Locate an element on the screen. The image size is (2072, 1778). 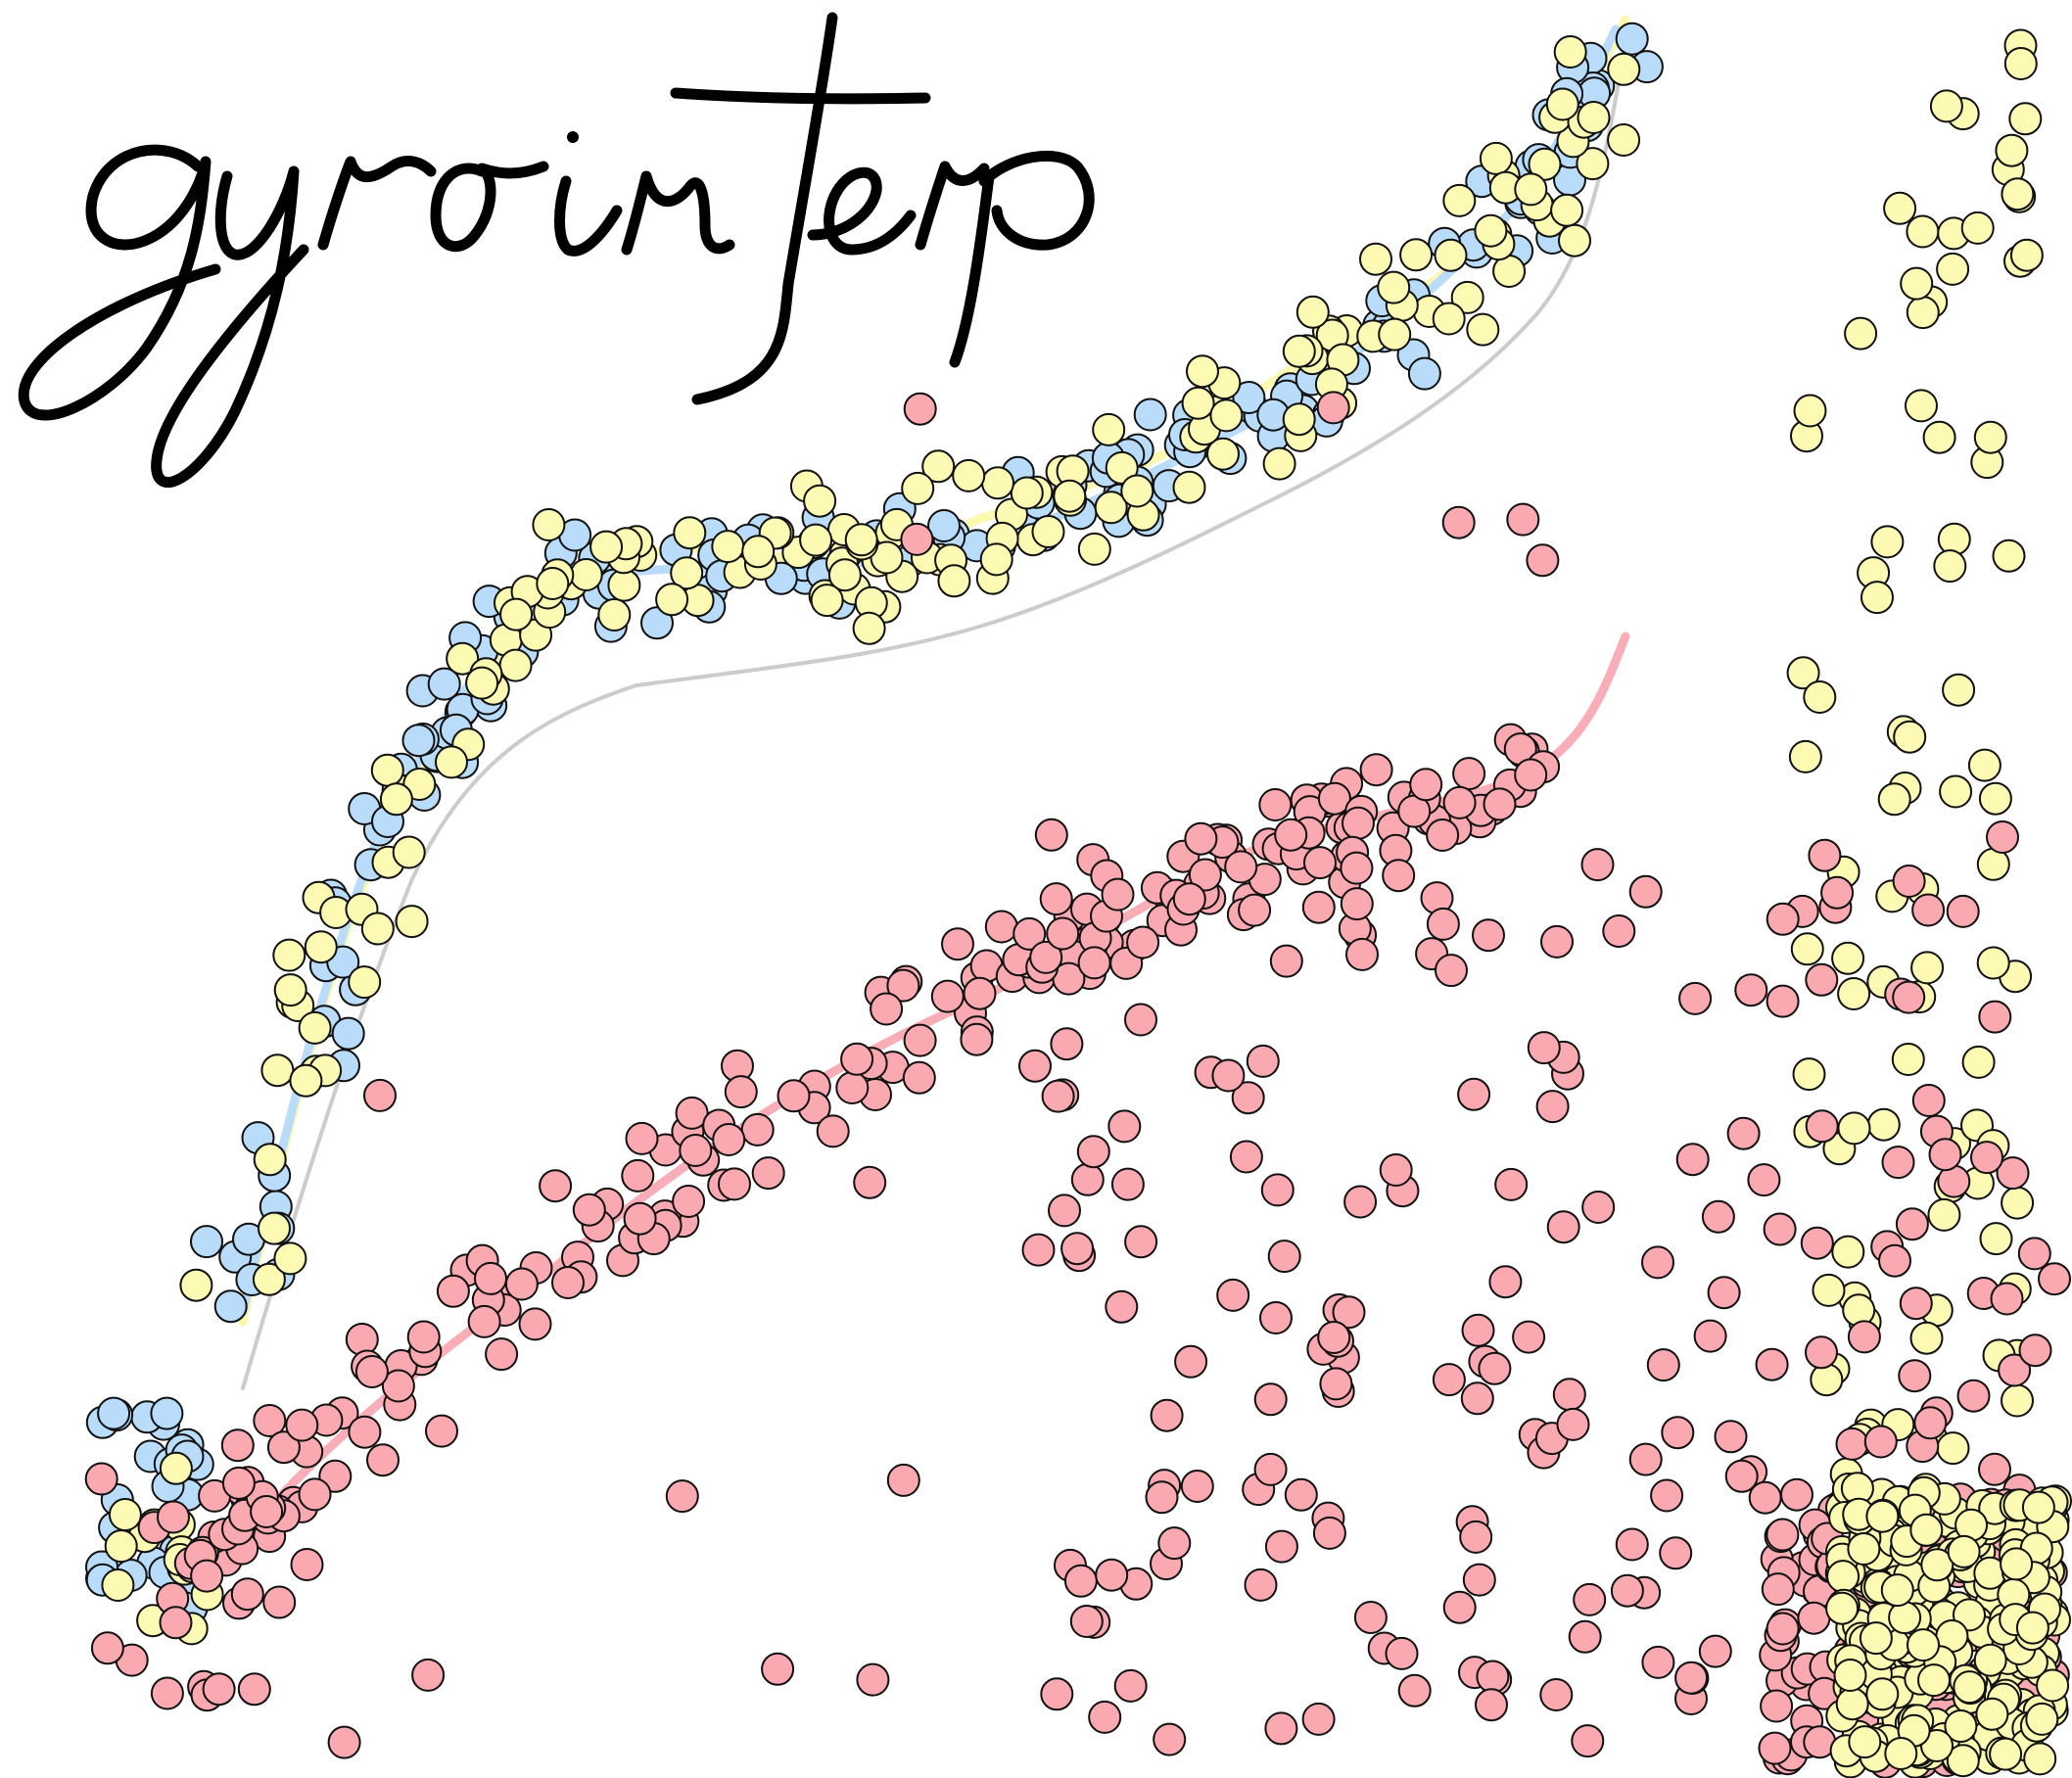
wordmark-letter-g is located at coordinates (120, 282).